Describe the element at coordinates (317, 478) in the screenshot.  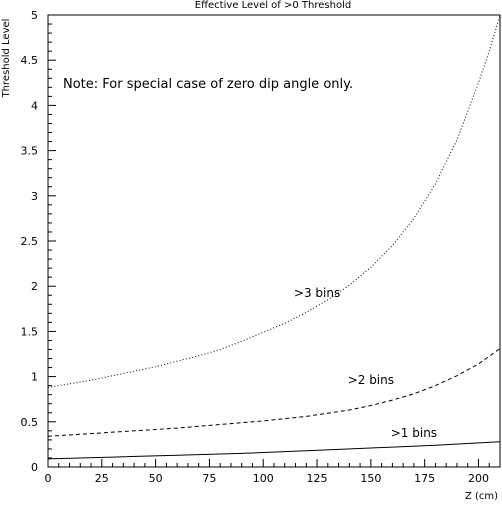
I see `x-tick-label: 125` at that location.